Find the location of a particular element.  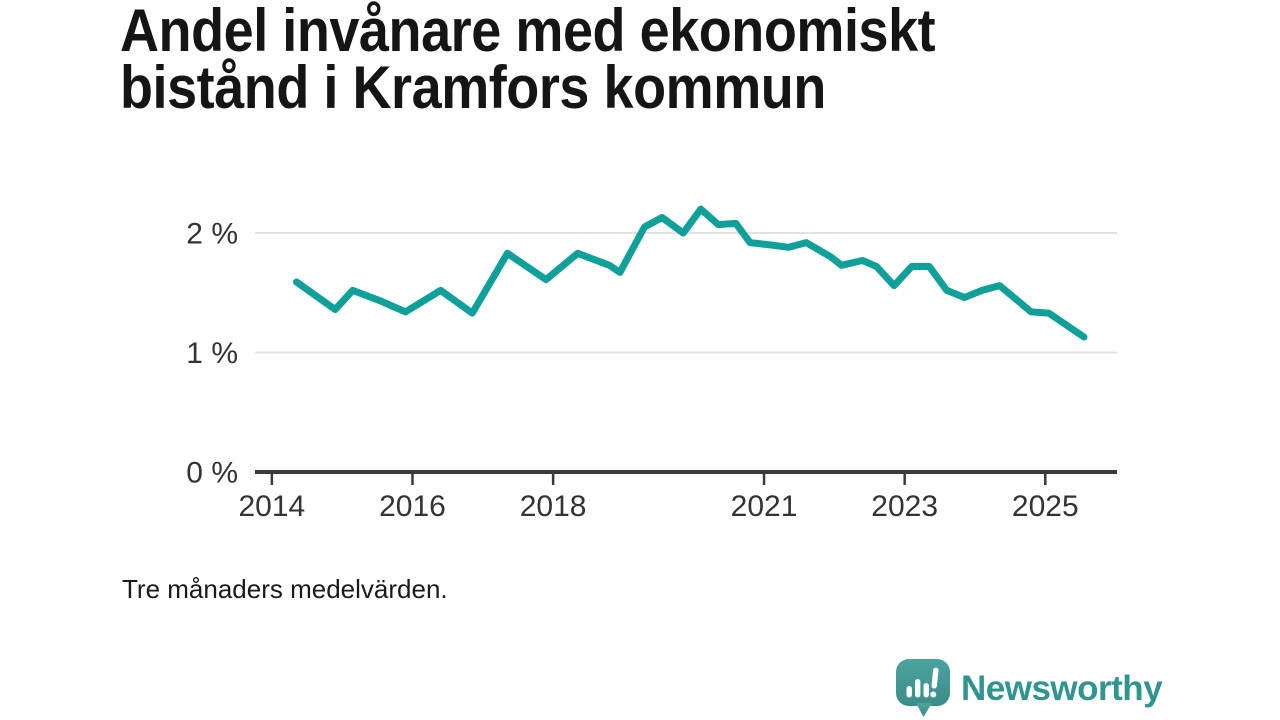

speech-bubble-bar-chart-icon is located at coordinates (923, 688).